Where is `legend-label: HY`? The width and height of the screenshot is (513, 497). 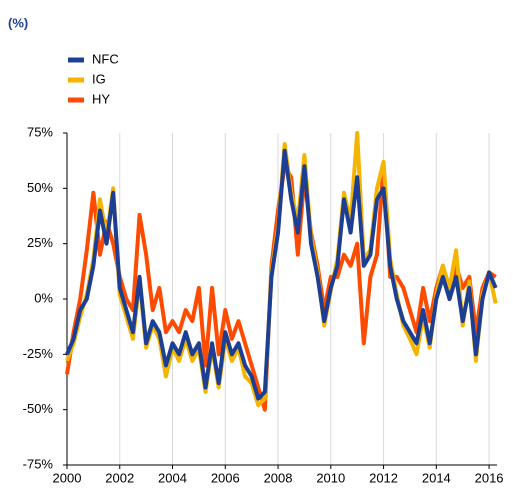 legend-label: HY is located at coordinates (101, 98).